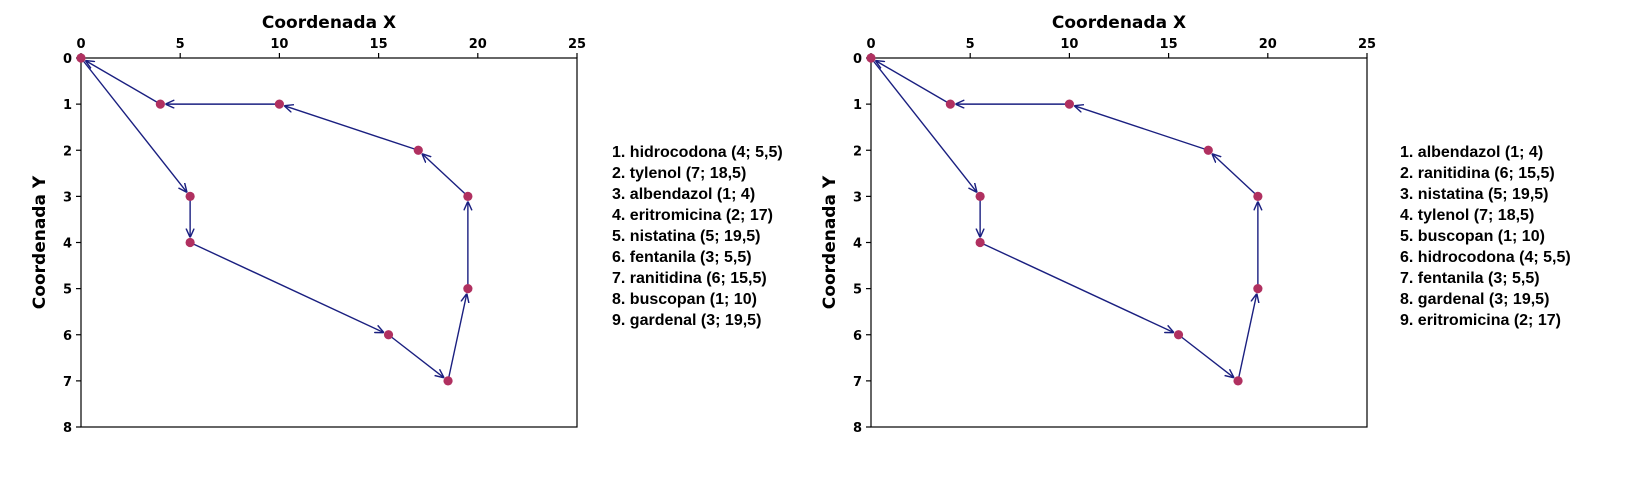 This screenshot has width=1630, height=480. I want to click on legend-entry: 3. albendazol (1; 4), so click(683, 194).